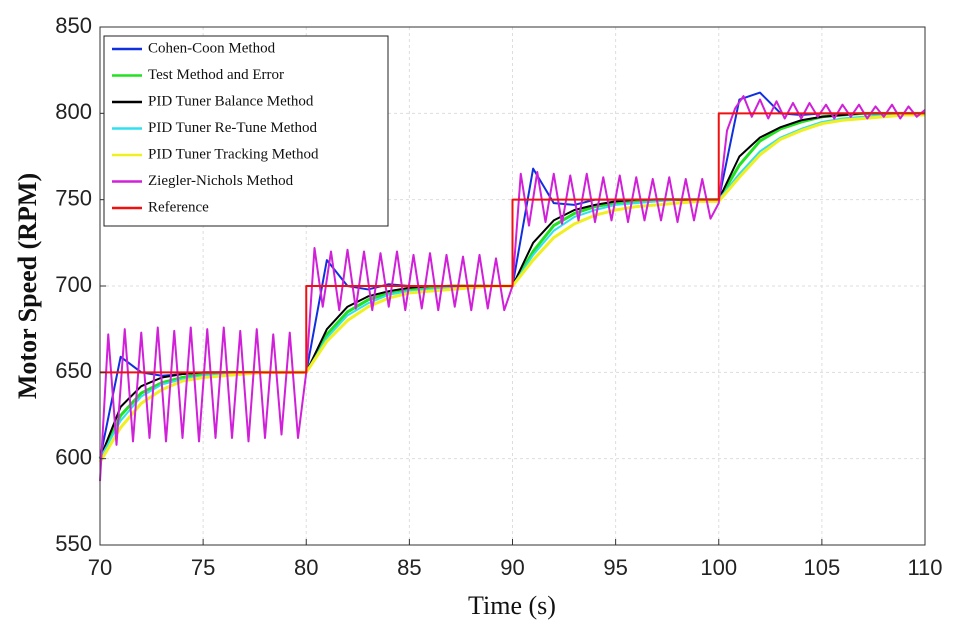 This screenshot has height=639, width=961. I want to click on y-tick-label: 650, so click(73, 370).